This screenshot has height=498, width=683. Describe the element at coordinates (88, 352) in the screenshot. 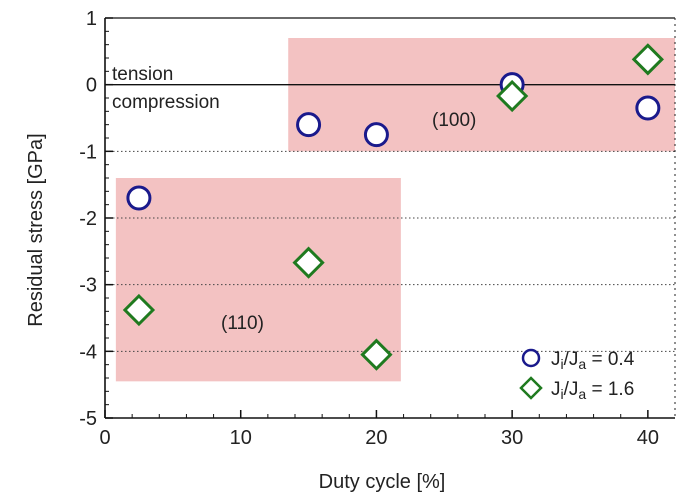

I see `y-tick-label: -4` at that location.